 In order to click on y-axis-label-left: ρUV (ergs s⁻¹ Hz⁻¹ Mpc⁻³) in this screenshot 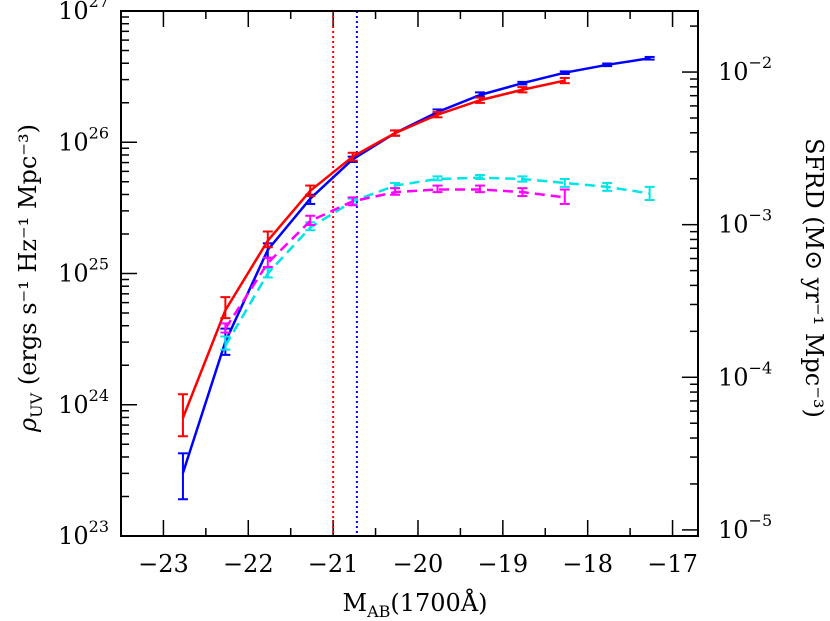, I will do `click(30, 278)`.